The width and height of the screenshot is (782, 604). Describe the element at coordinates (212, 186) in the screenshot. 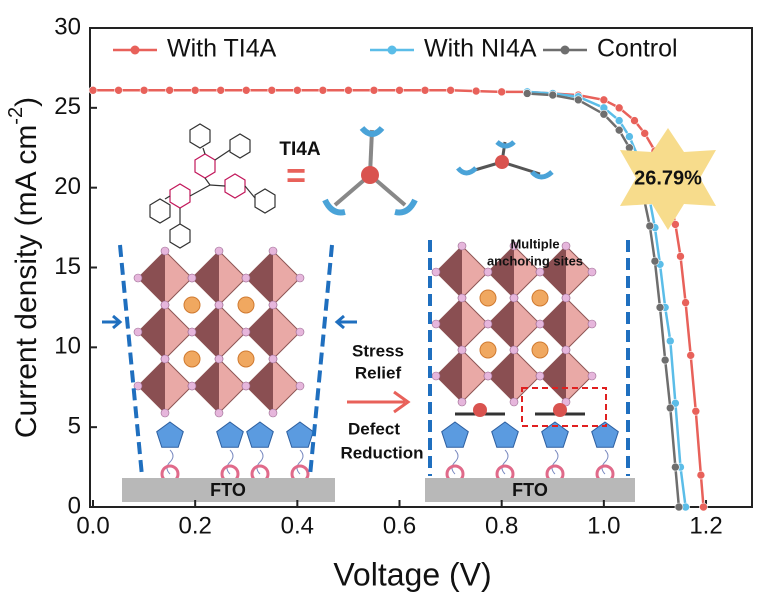

I see `molecule-structure` at that location.